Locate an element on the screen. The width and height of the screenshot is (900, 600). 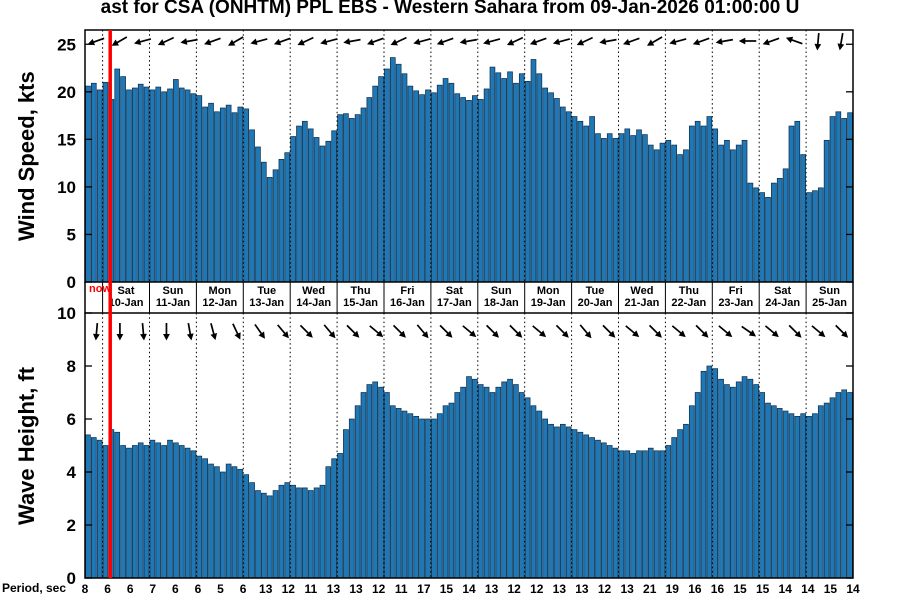
y-tick-label: 0 is located at coordinates (71, 282).